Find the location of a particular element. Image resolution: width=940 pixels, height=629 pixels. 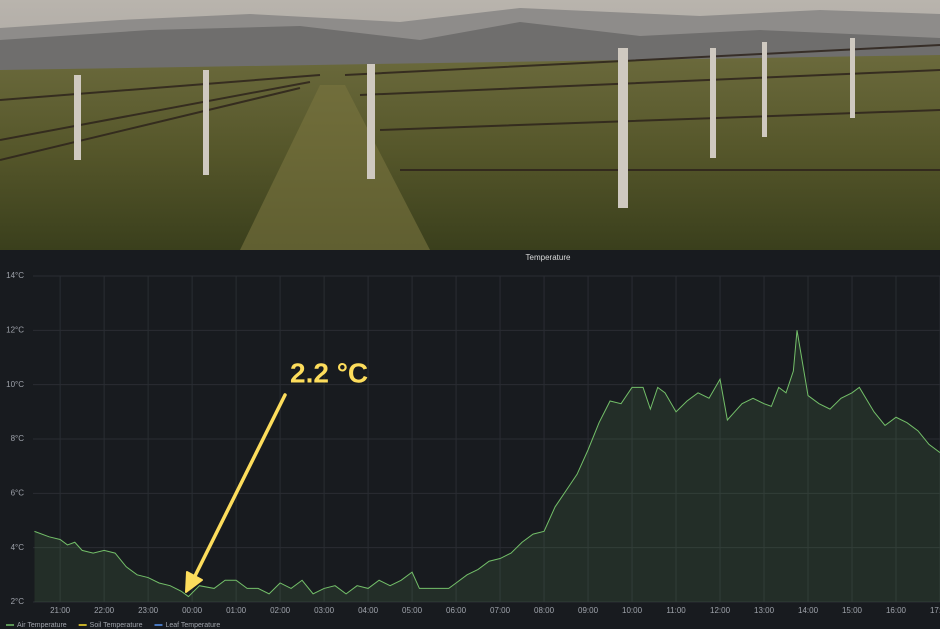

x-tick-label: 07:00 is located at coordinates (500, 610).